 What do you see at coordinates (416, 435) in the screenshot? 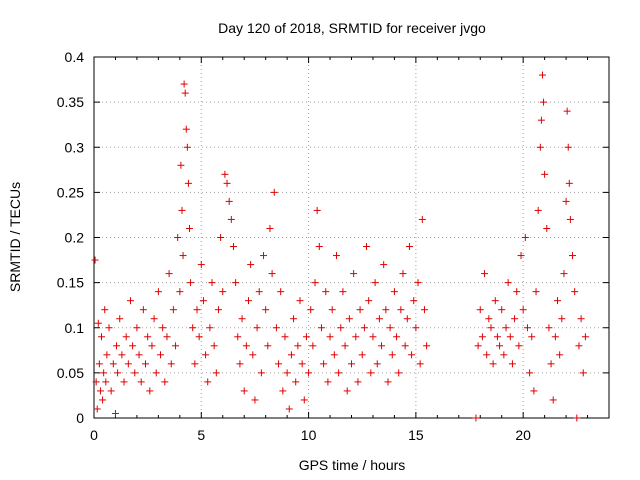
I see `x-tick-label: 15` at bounding box center [416, 435].